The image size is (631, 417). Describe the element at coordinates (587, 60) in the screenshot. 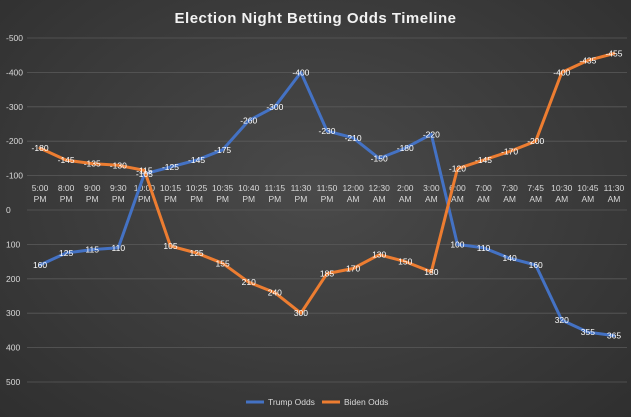

I see `data-label: -435` at that location.